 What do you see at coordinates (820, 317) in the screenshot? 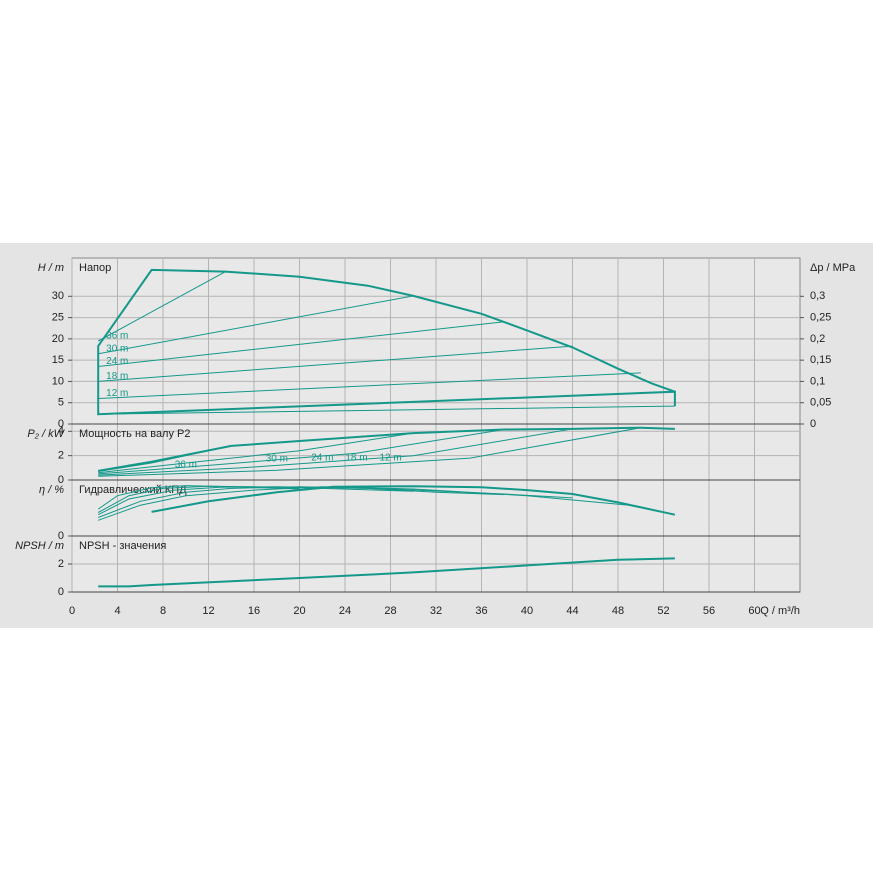
I see `y2-tick-label: 0,25` at bounding box center [820, 317].